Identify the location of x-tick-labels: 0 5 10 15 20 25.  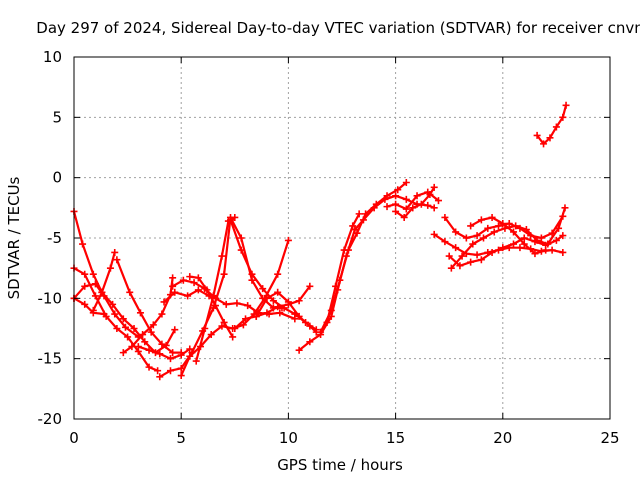
(344, 438).